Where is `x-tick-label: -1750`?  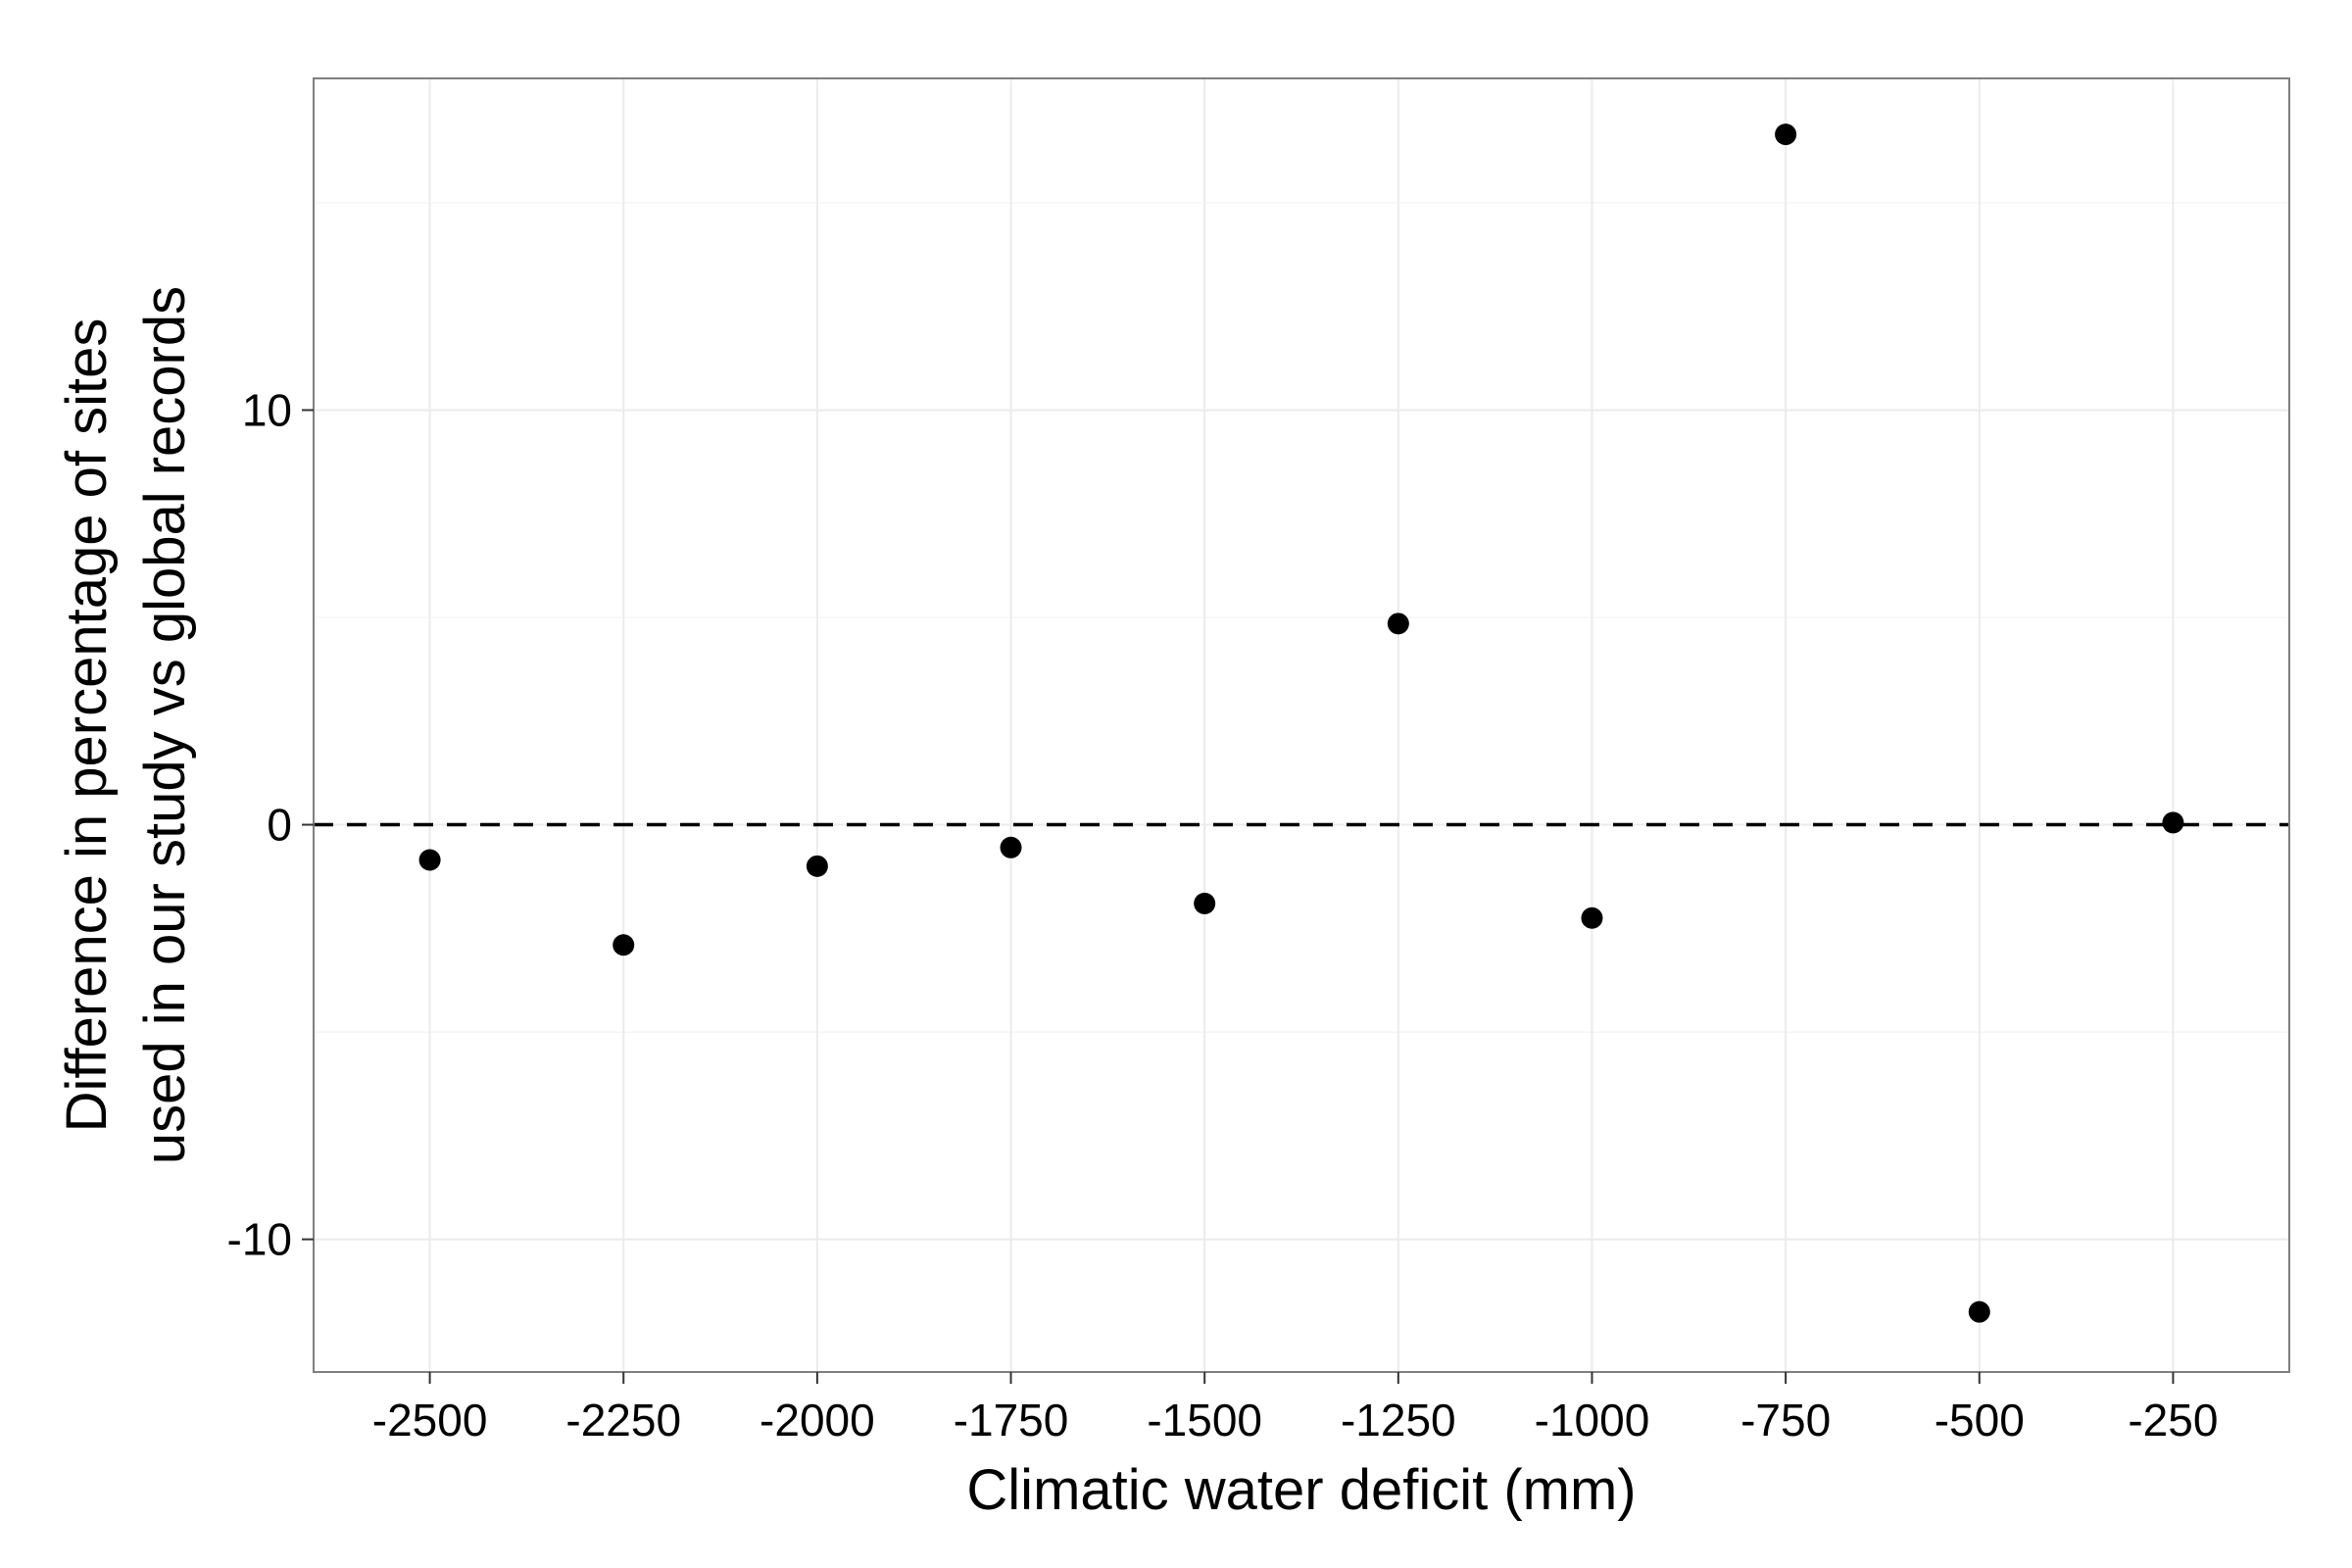 x-tick-label: -1750 is located at coordinates (1011, 1420).